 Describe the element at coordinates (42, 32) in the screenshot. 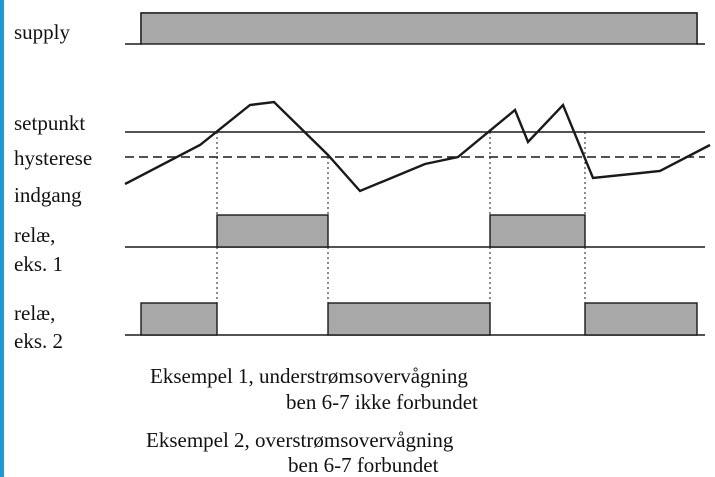

I see `label-supply: supply` at that location.